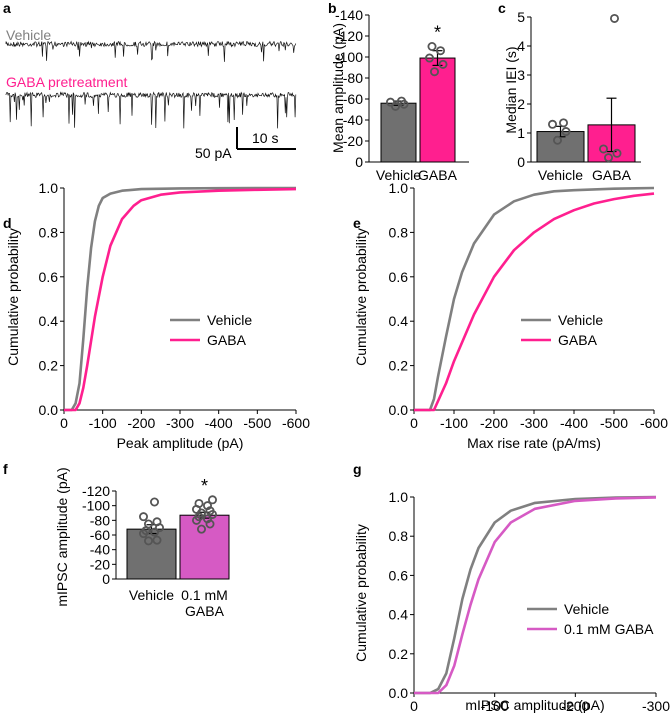 Image resolution: width=672 pixels, height=714 pixels. I want to click on x-axis-title: Peak amplitude (pA), so click(180, 443).